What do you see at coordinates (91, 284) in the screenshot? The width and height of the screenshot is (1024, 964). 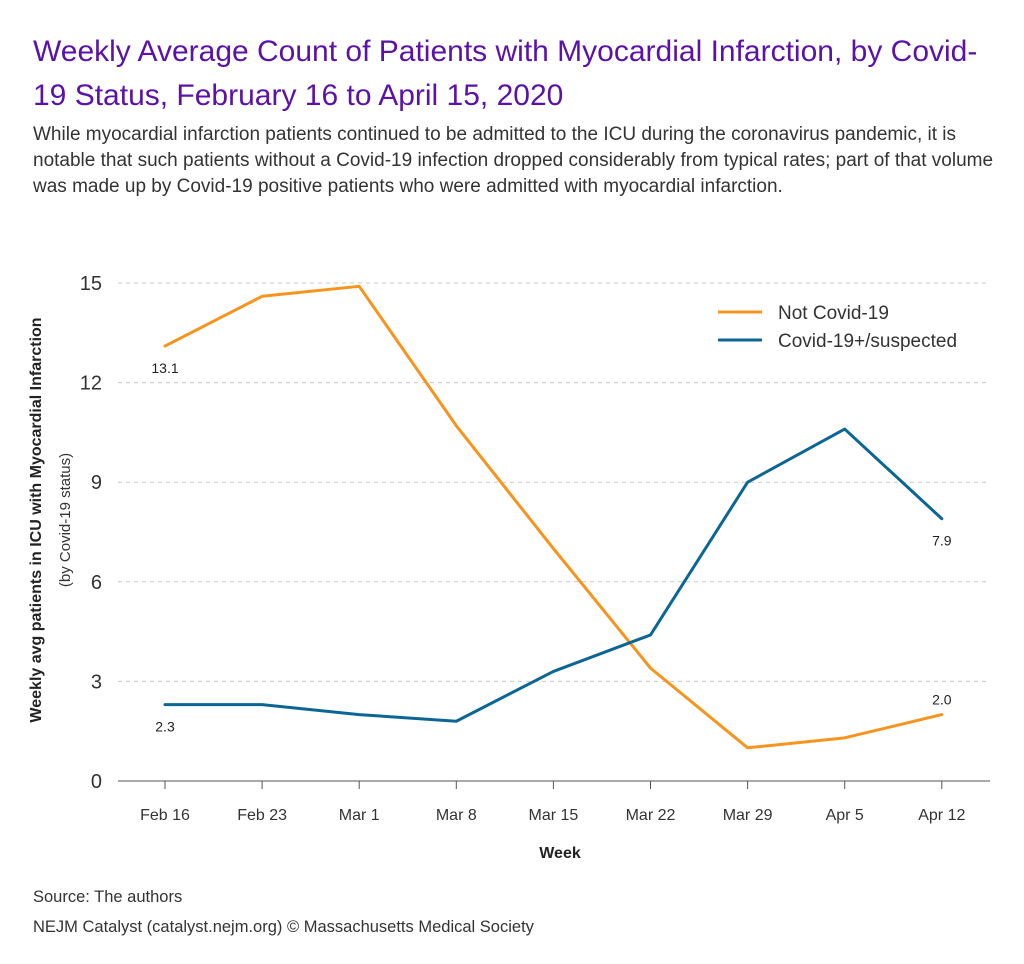 I see `y-tick-label: 15` at bounding box center [91, 284].